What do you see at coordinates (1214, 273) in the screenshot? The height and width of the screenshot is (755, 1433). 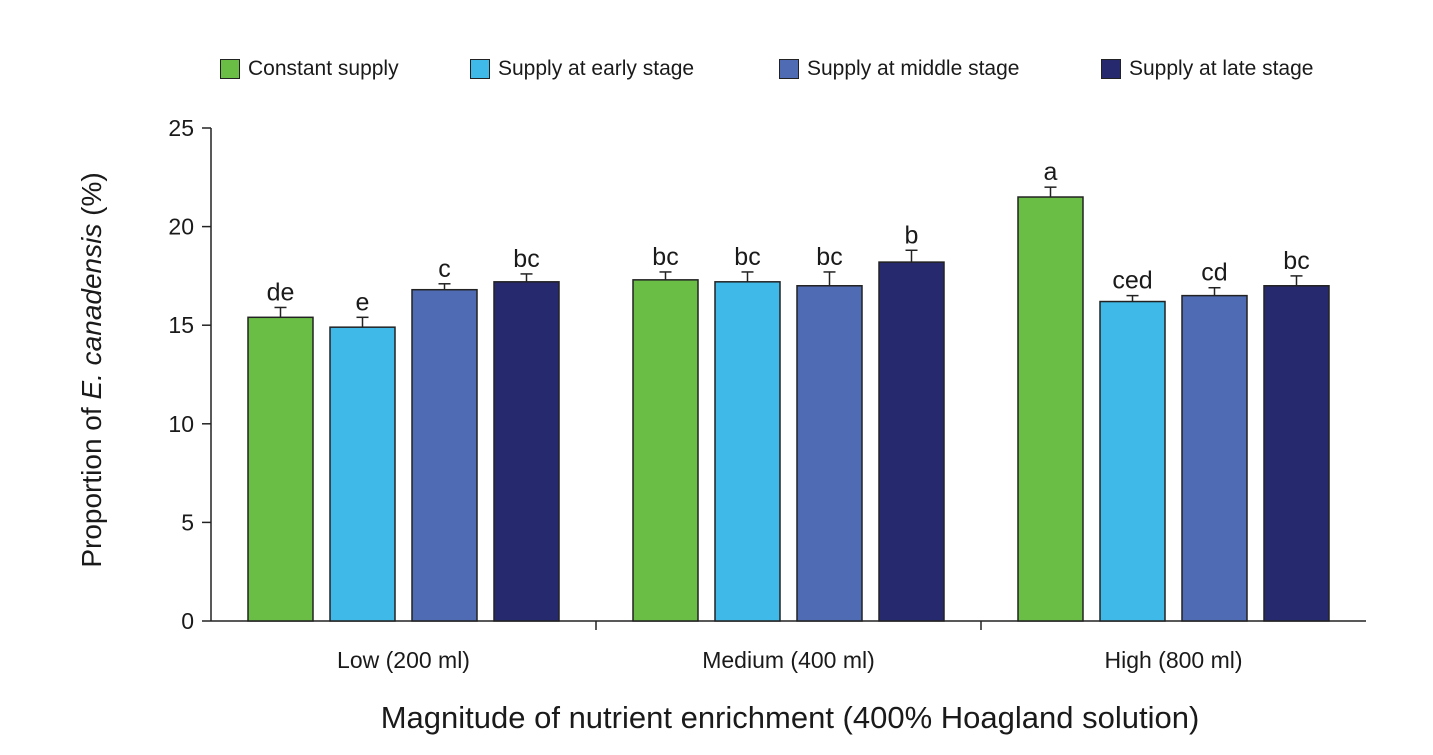 I see `significance-letter: cd` at bounding box center [1214, 273].